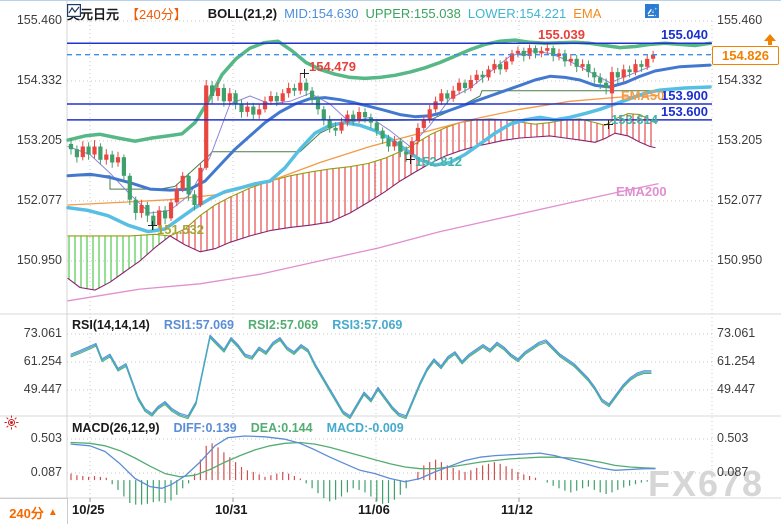 This screenshot has height=524, width=781. What do you see at coordinates (740, 20) in the screenshot?
I see `price-axis-label-right: 155.460` at bounding box center [740, 20].